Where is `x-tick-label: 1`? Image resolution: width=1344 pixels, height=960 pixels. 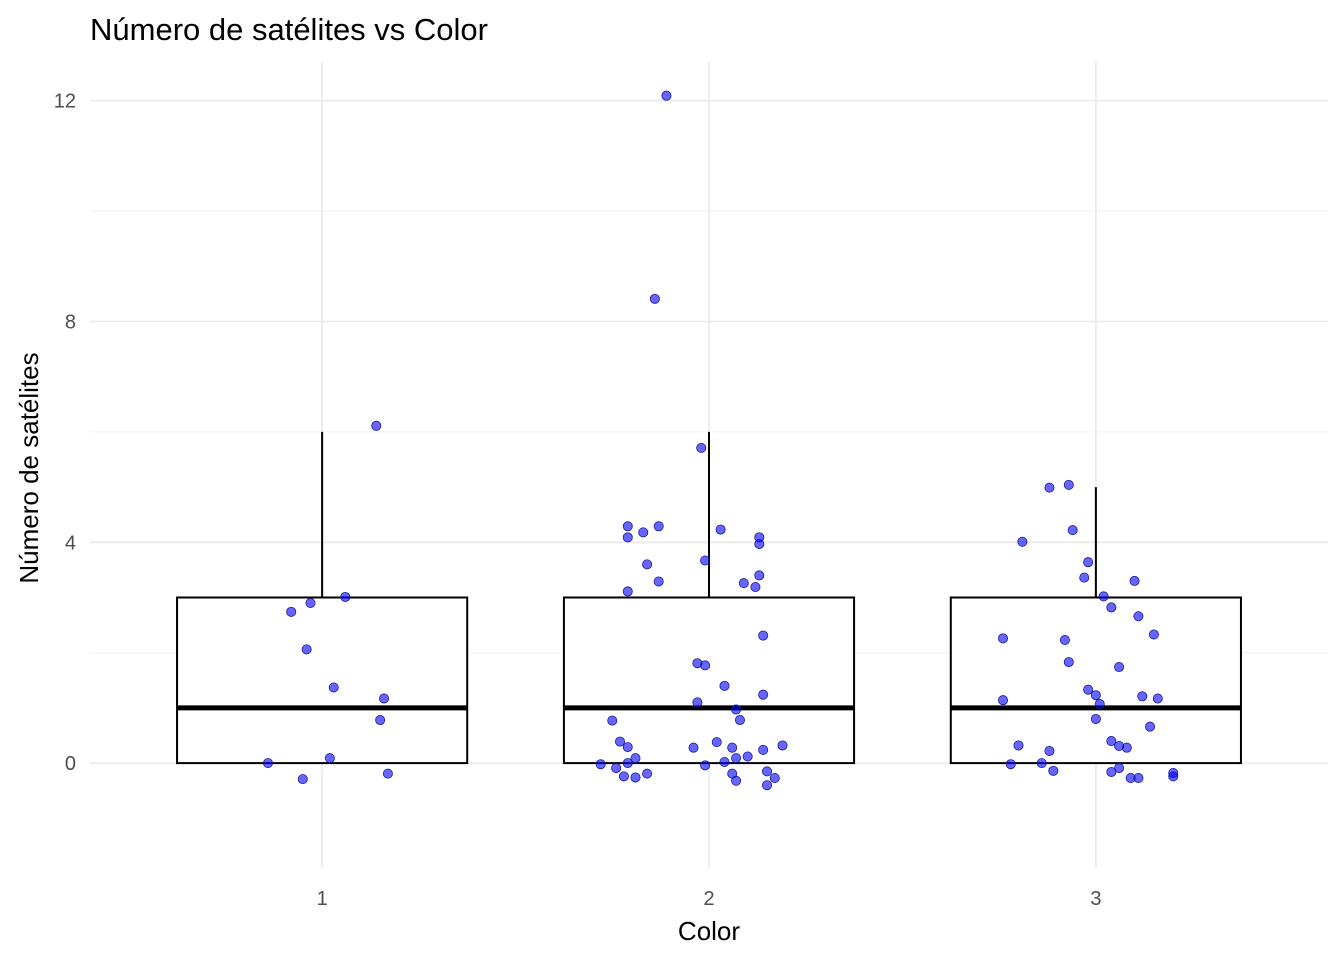 x-tick-label: 1 is located at coordinates (322, 899).